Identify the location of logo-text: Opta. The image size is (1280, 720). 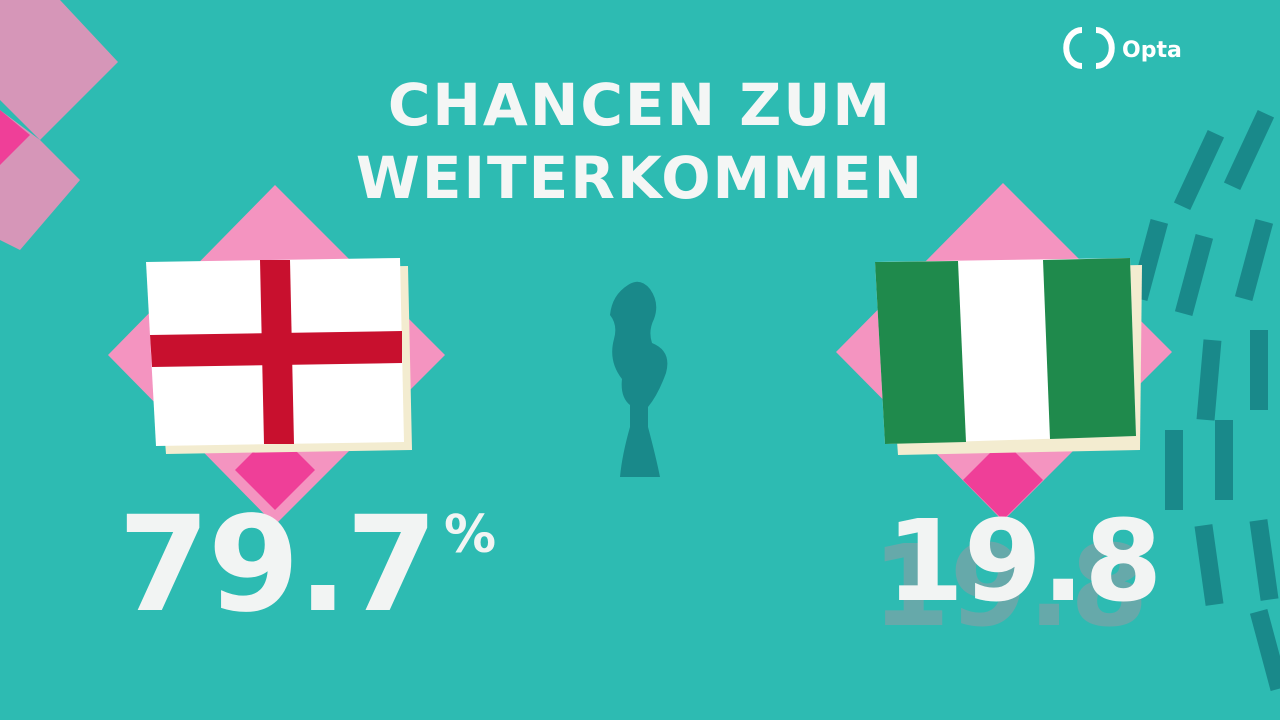
(1152, 50).